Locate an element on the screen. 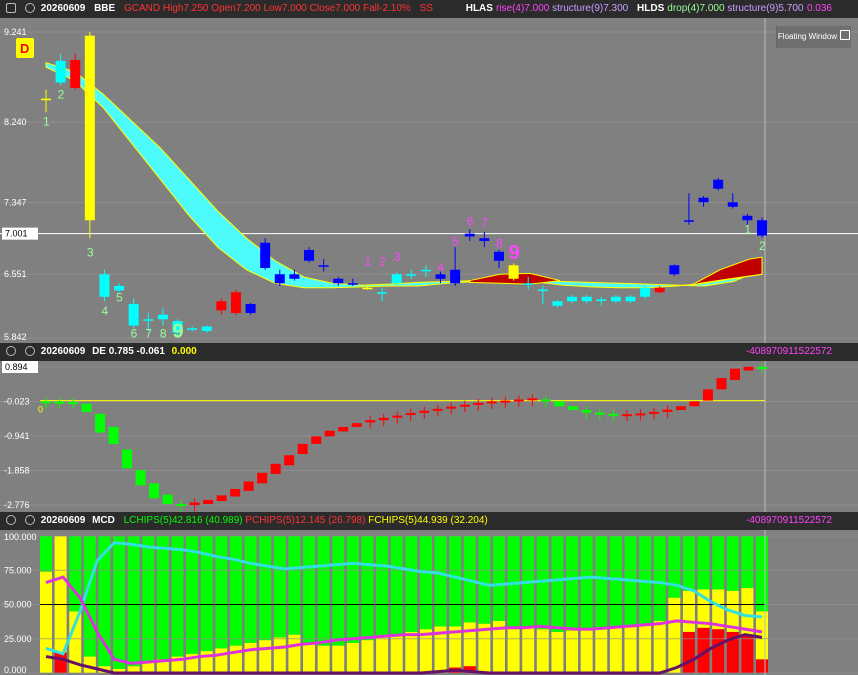 The image size is (858, 675). header-right-value: 0.036 is located at coordinates (819, 8).